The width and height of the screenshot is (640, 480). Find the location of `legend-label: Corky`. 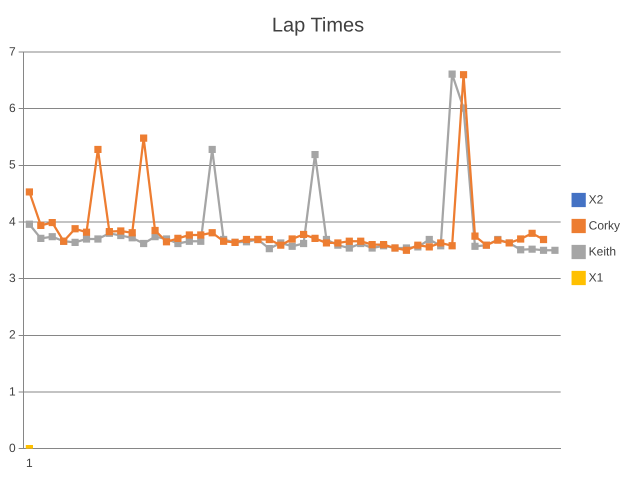

legend-label: Corky is located at coordinates (604, 225).